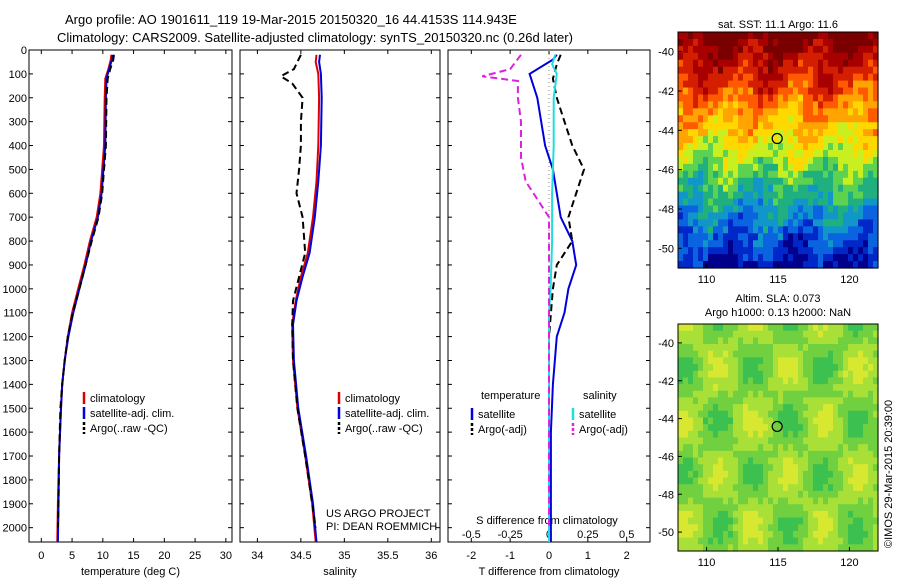 The height and width of the screenshot is (585, 900). I want to click on map-x-tick-label: 110, so click(707, 563).